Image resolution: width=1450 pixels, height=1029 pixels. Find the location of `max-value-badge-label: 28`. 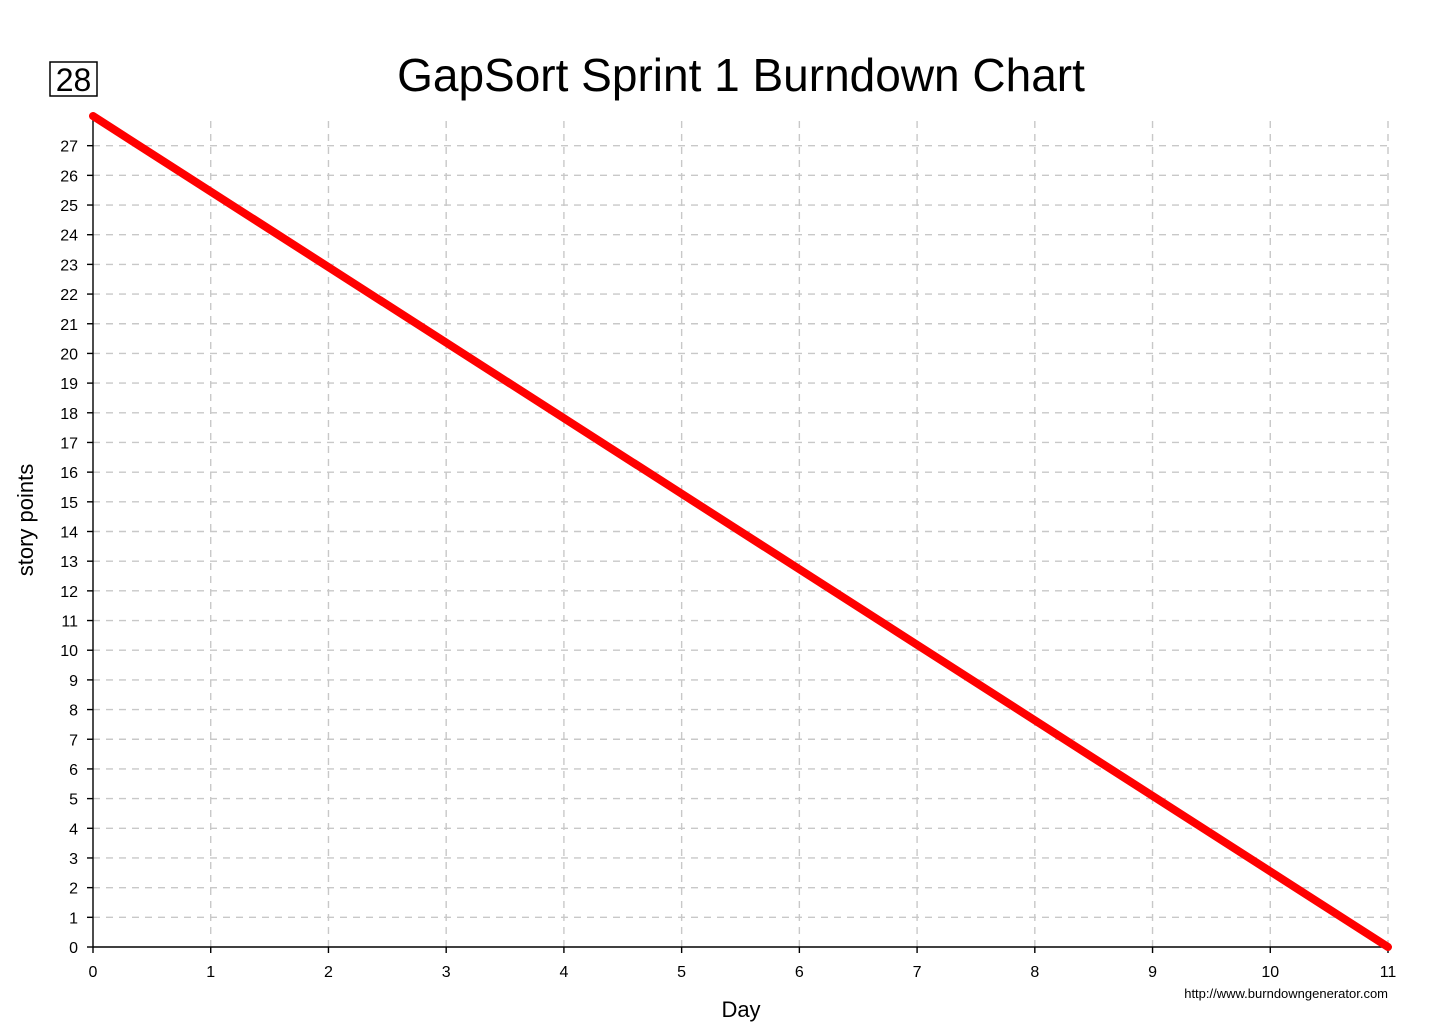

max-value-badge-label: 28 is located at coordinates (74, 80).